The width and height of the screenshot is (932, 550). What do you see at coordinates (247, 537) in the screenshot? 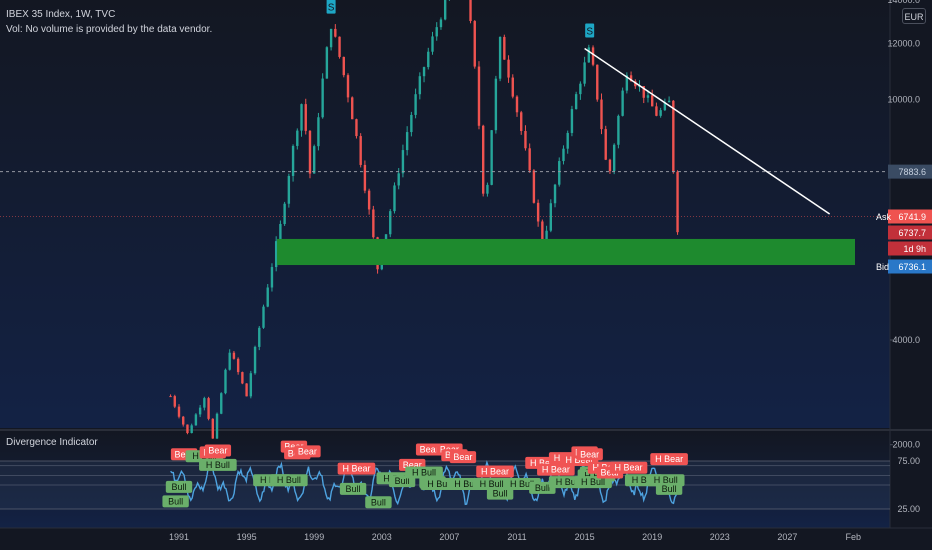
I see `time-tick-label: 1995` at bounding box center [247, 537].